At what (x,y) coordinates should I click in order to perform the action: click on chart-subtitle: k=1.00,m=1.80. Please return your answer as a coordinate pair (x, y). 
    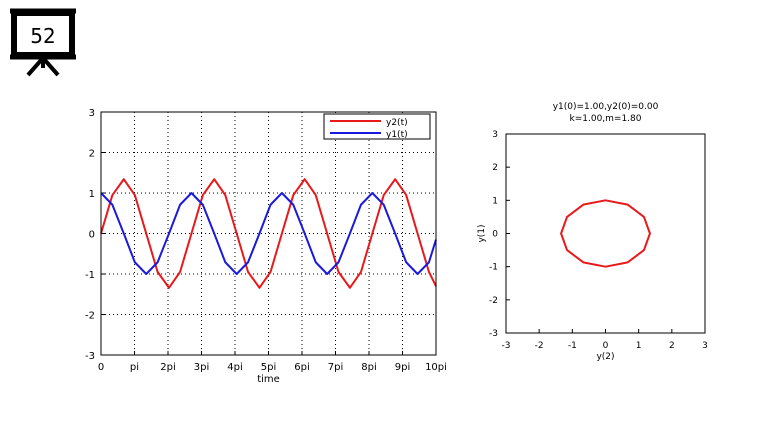
    Looking at the image, I should click on (606, 119).